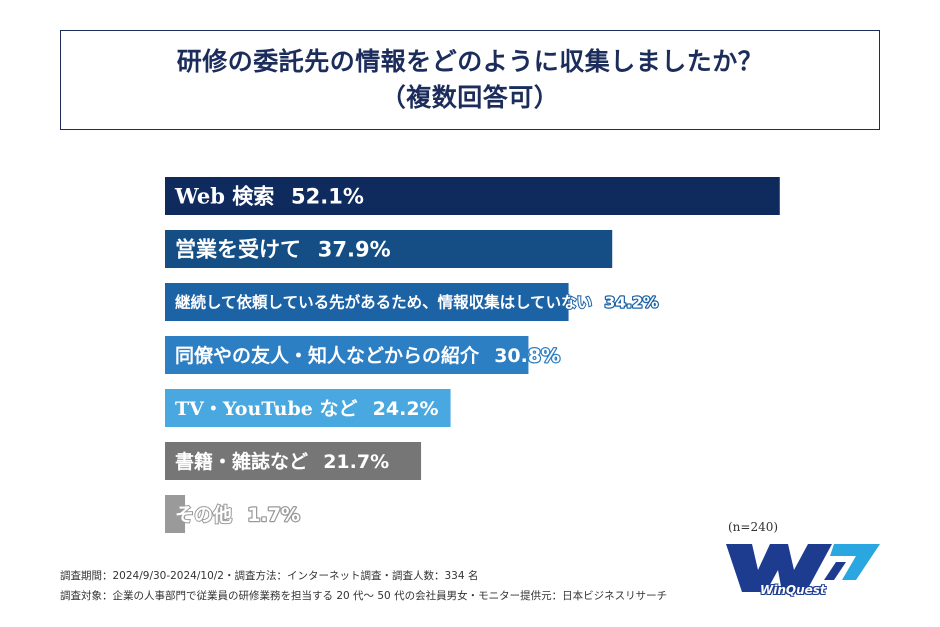 The image size is (940, 627). What do you see at coordinates (383, 302) in the screenshot?
I see `category-label: 継続して依頼している先があるため、情報収集はしていない` at bounding box center [383, 302].